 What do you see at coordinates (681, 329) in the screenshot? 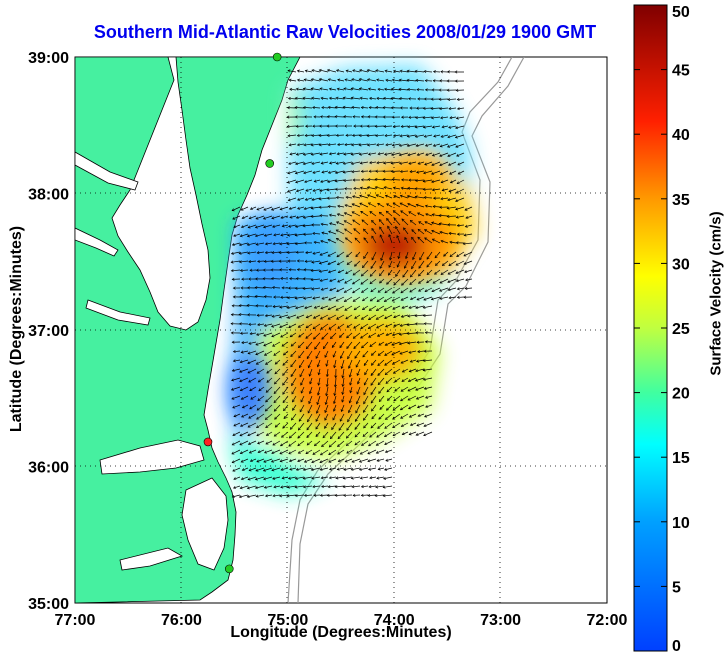
I see `colorbar-tick-label: 25` at bounding box center [681, 329].